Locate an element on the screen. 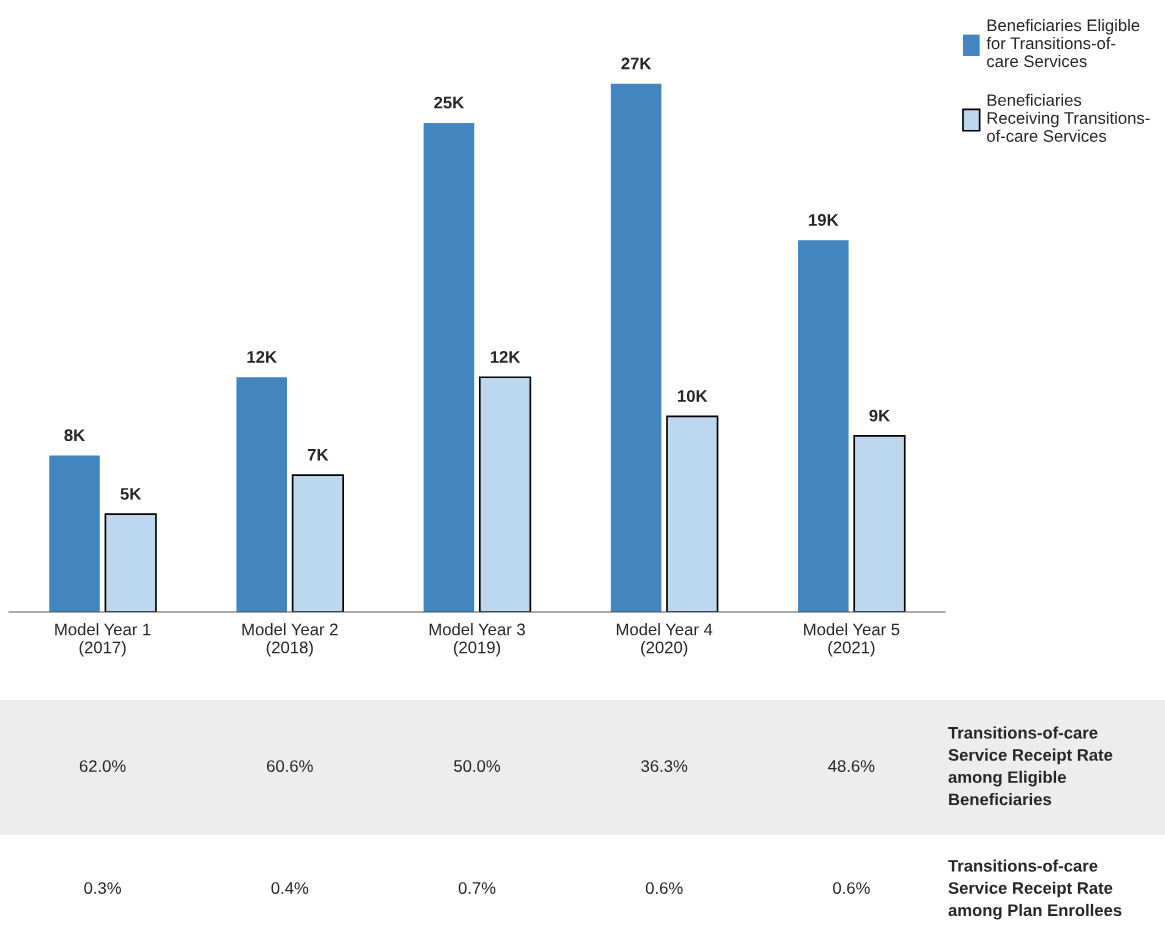 The width and height of the screenshot is (1165, 939). data-label: 25K is located at coordinates (449, 102).